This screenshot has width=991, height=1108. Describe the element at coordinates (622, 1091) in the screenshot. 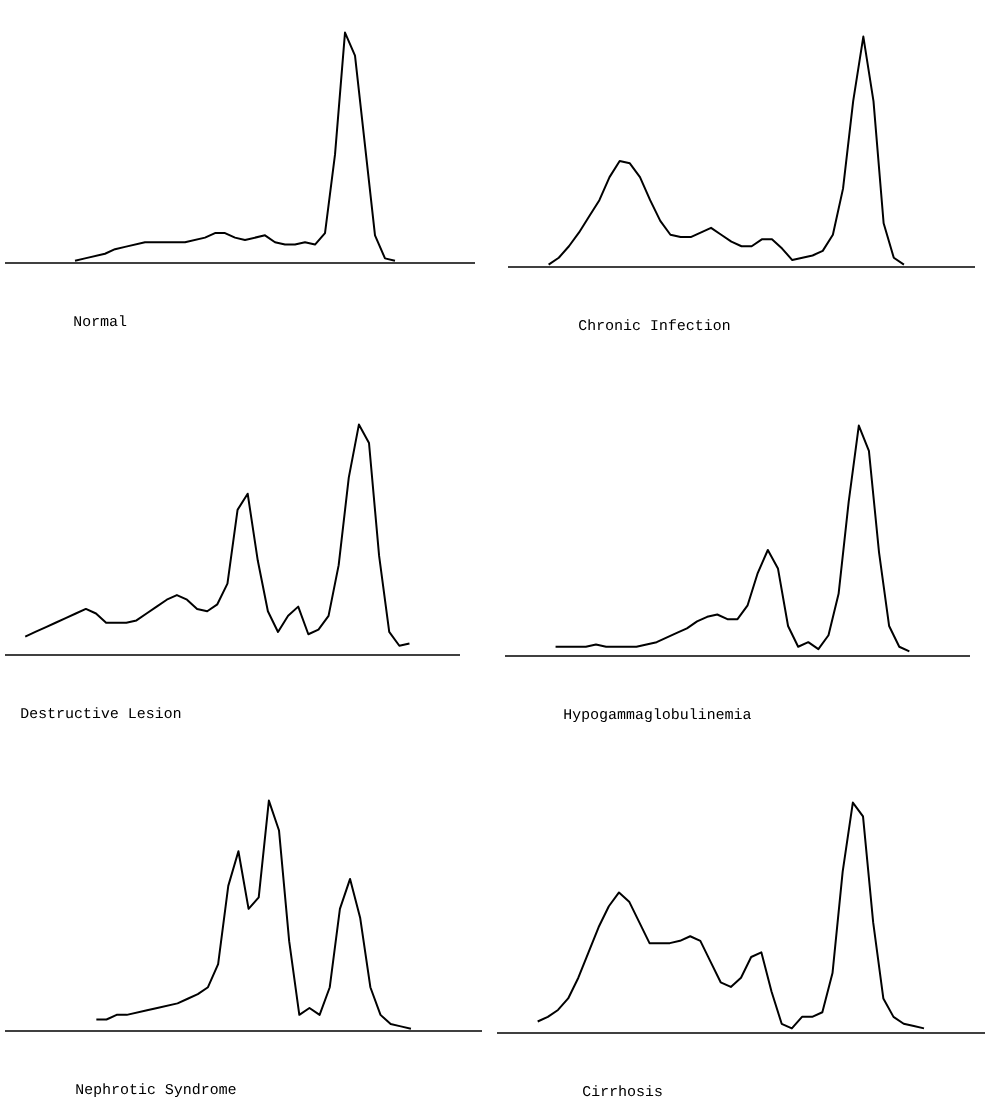

I see `text: Cirrhosis` at that location.